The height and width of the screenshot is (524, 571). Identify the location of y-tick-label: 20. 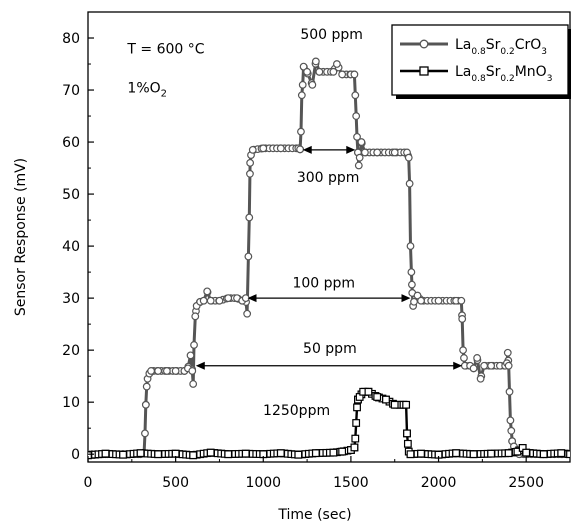
(71, 351).